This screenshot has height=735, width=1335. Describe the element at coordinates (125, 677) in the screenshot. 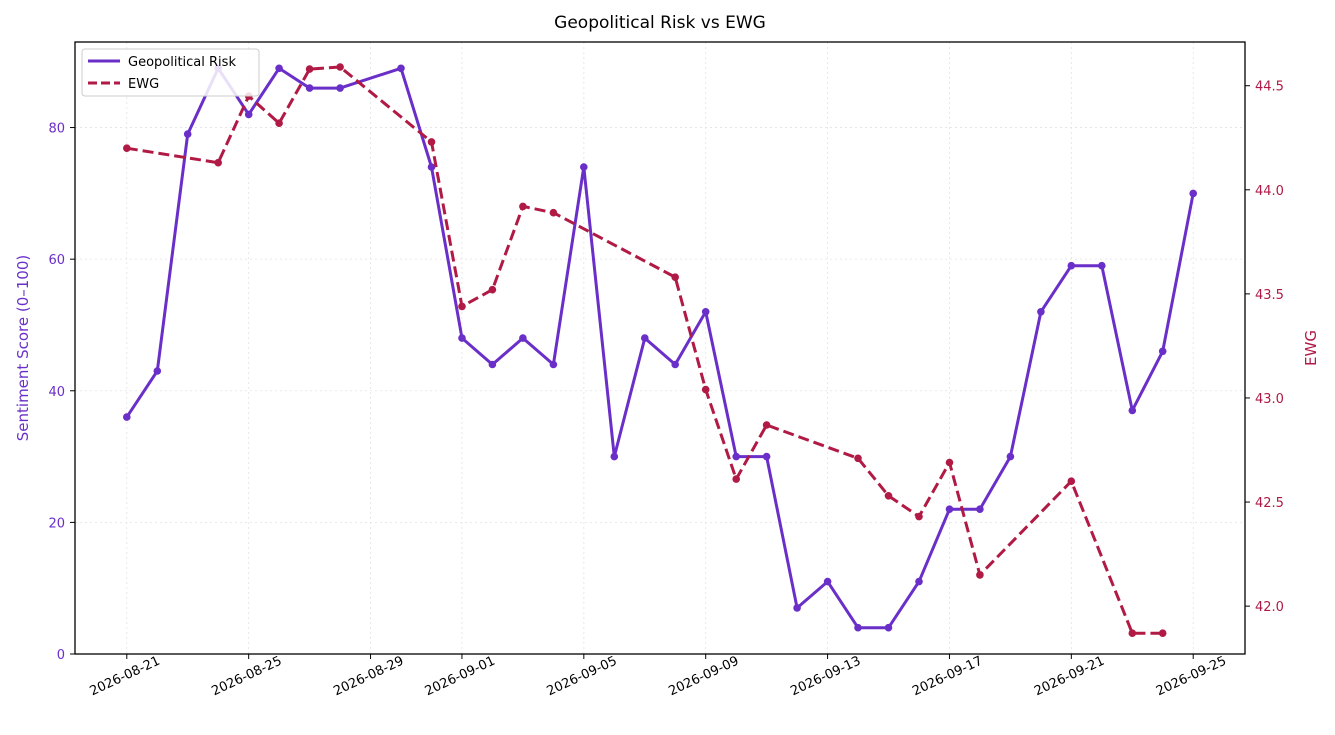

I see `x-tick-label: 2026-08-21` at that location.